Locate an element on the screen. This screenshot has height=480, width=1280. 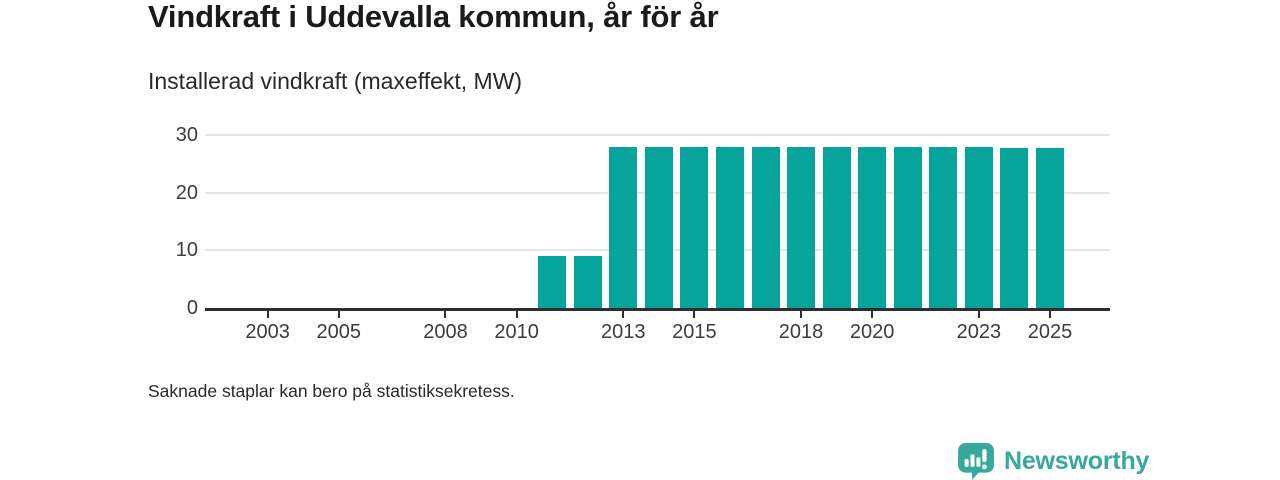
bar-2012 is located at coordinates (587, 282).